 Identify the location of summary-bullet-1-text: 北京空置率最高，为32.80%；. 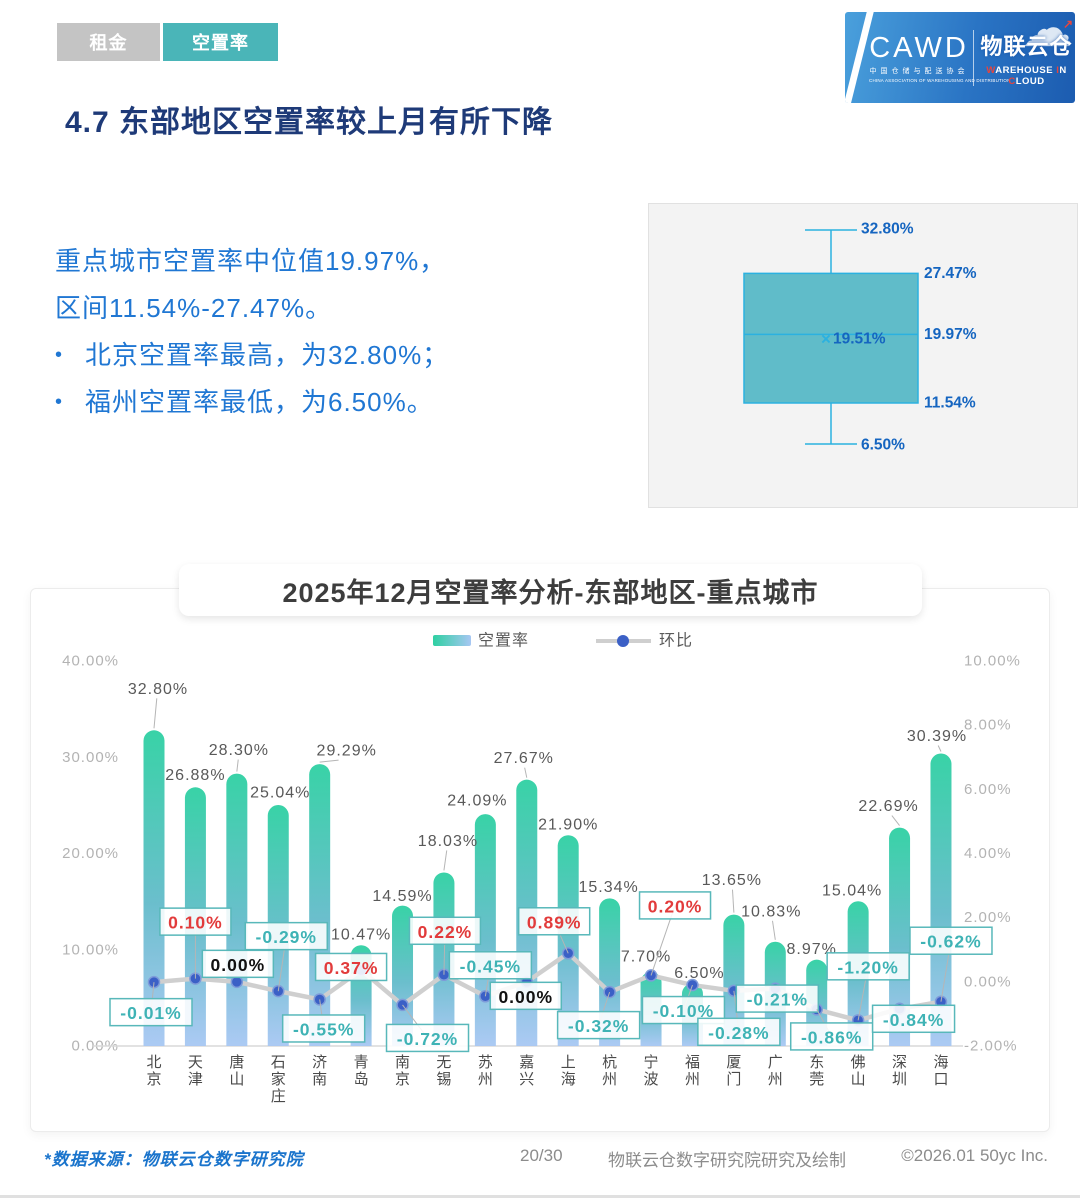
(267, 355).